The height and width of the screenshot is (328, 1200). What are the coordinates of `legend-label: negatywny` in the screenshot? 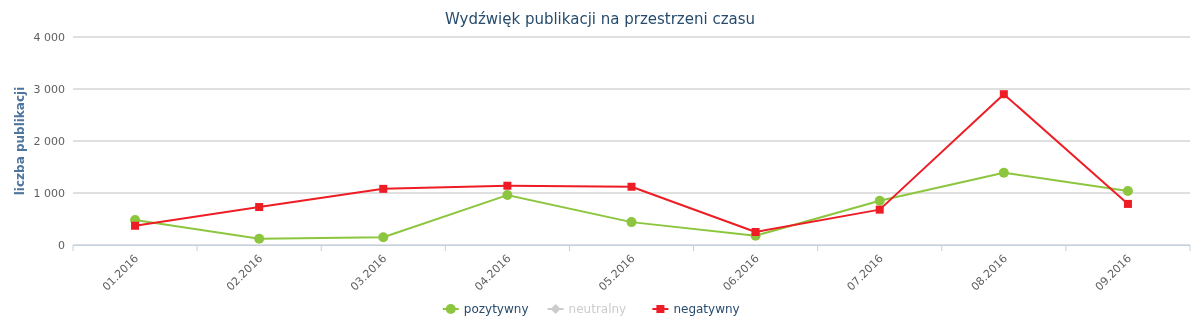 It's located at (706, 309).